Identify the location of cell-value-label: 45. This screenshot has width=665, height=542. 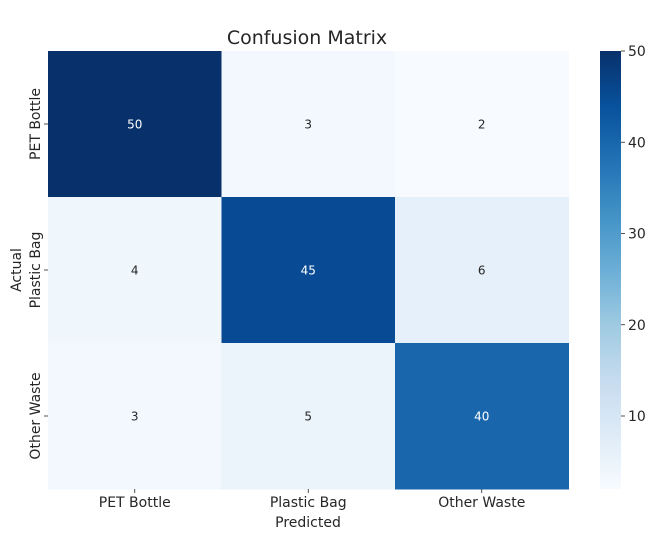
(308, 271).